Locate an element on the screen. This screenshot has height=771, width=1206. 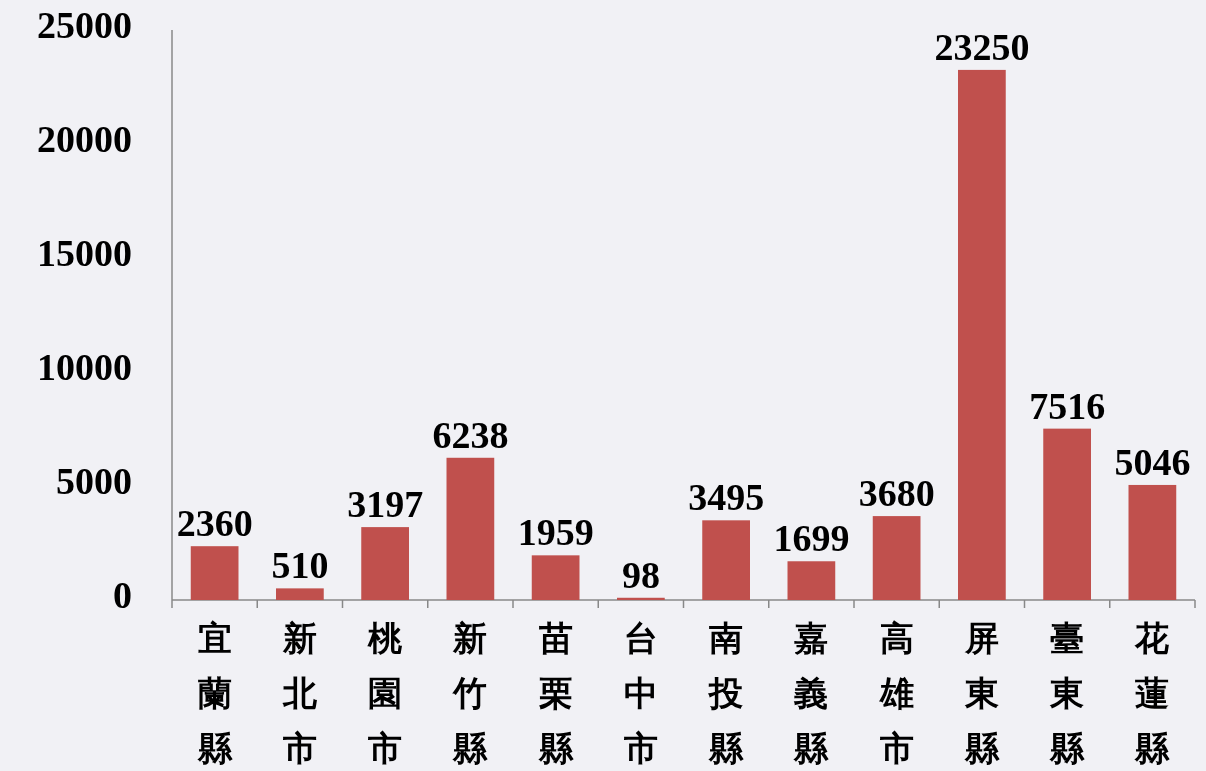
x-tick-label: 新北市 is located at coordinates (299, 693).